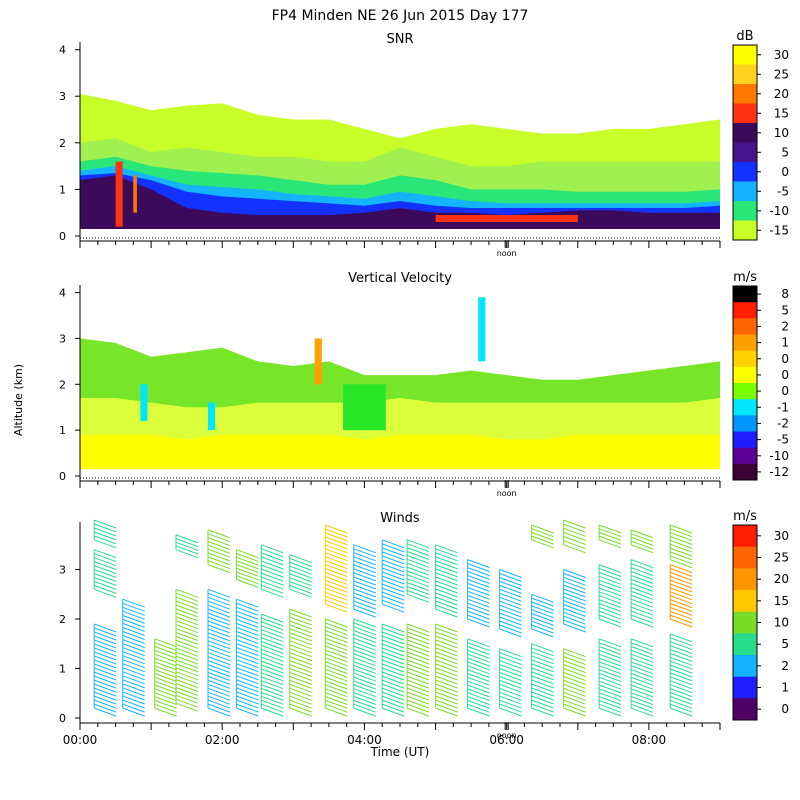 The width and height of the screenshot is (800, 800). I want to click on legend-label: 10, so click(781, 133).